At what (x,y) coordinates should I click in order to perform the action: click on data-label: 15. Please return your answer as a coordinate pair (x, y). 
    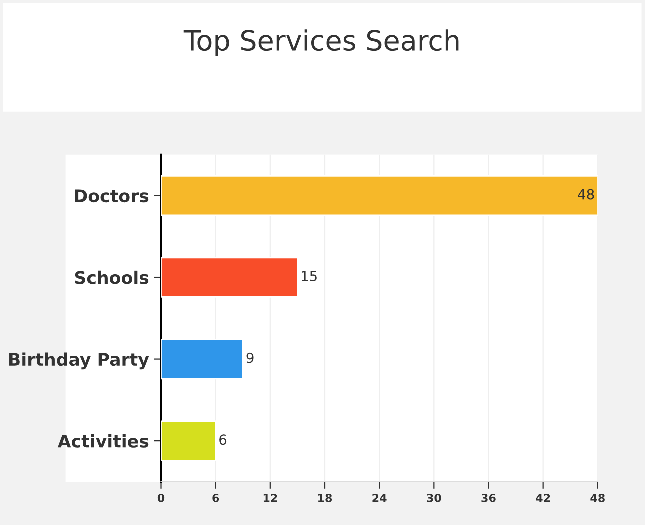
    Looking at the image, I should click on (309, 276).